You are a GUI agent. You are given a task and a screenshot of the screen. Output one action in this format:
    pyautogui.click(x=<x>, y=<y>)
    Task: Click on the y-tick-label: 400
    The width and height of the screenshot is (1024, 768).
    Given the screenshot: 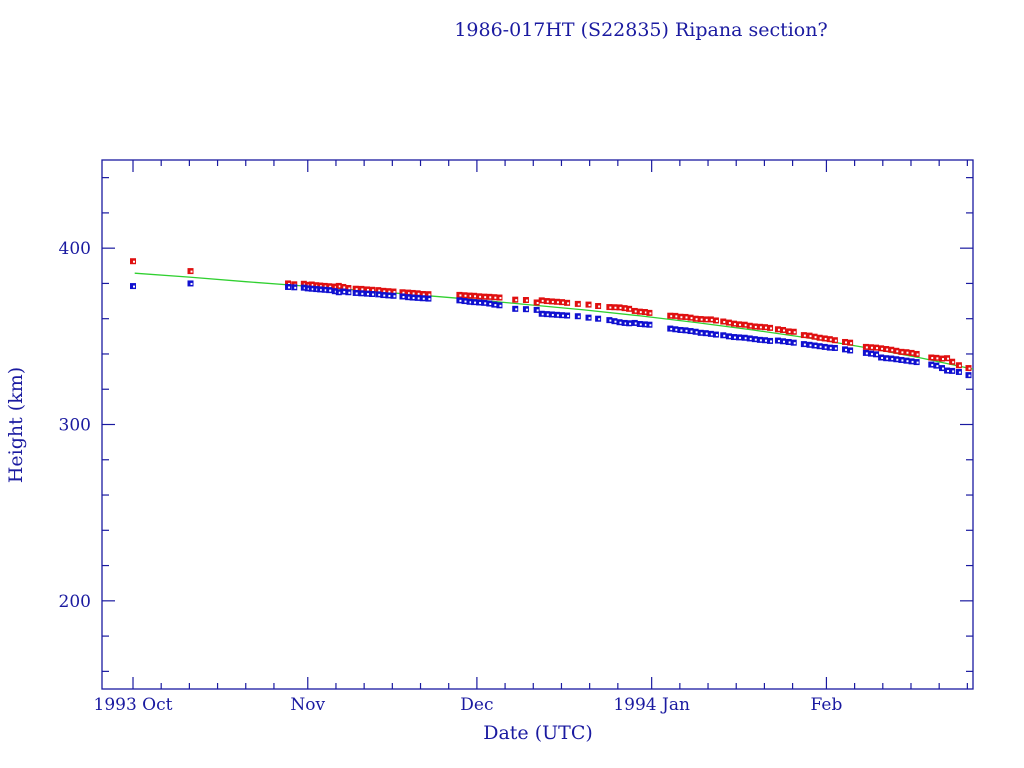 What is the action you would take?
    pyautogui.click(x=75, y=249)
    